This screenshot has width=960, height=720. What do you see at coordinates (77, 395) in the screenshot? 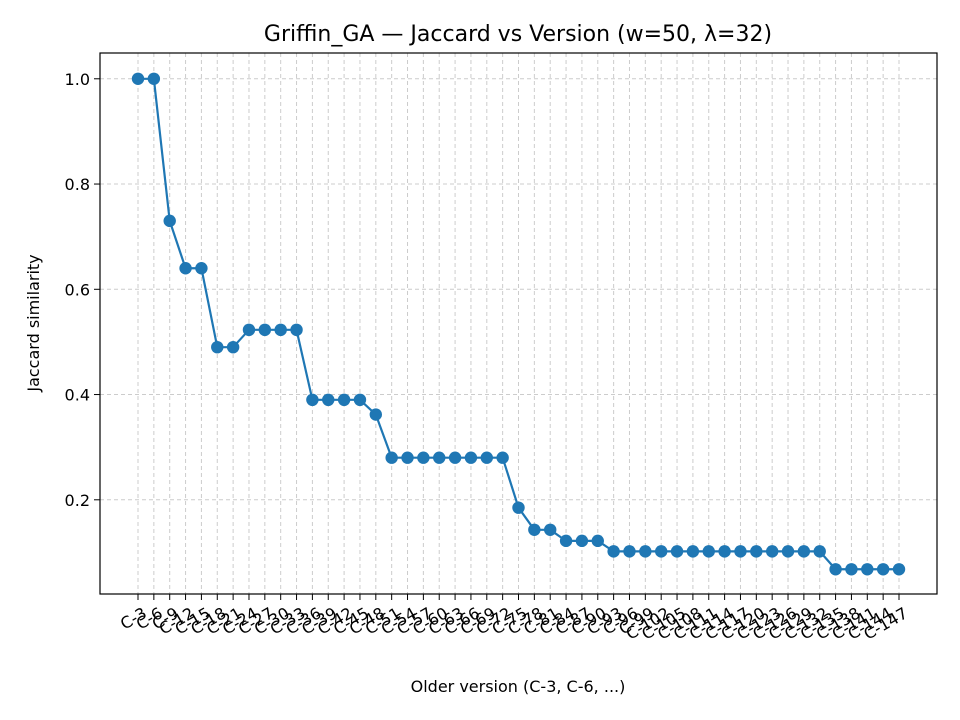
I see `y-tick-label: 0.4` at bounding box center [77, 395].